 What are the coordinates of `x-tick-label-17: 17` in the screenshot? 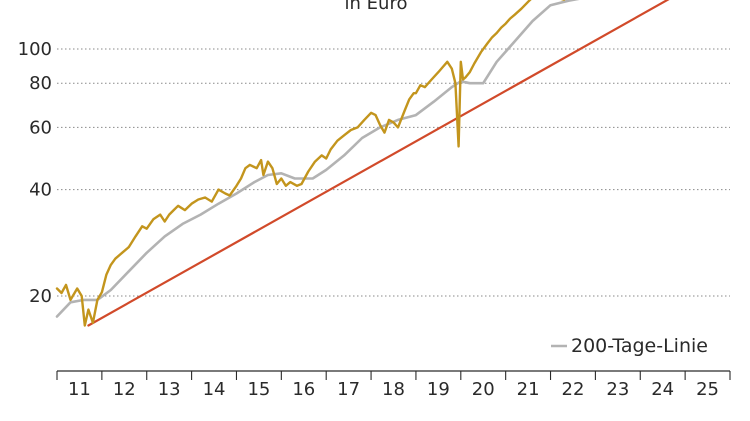 It's located at (348, 389).